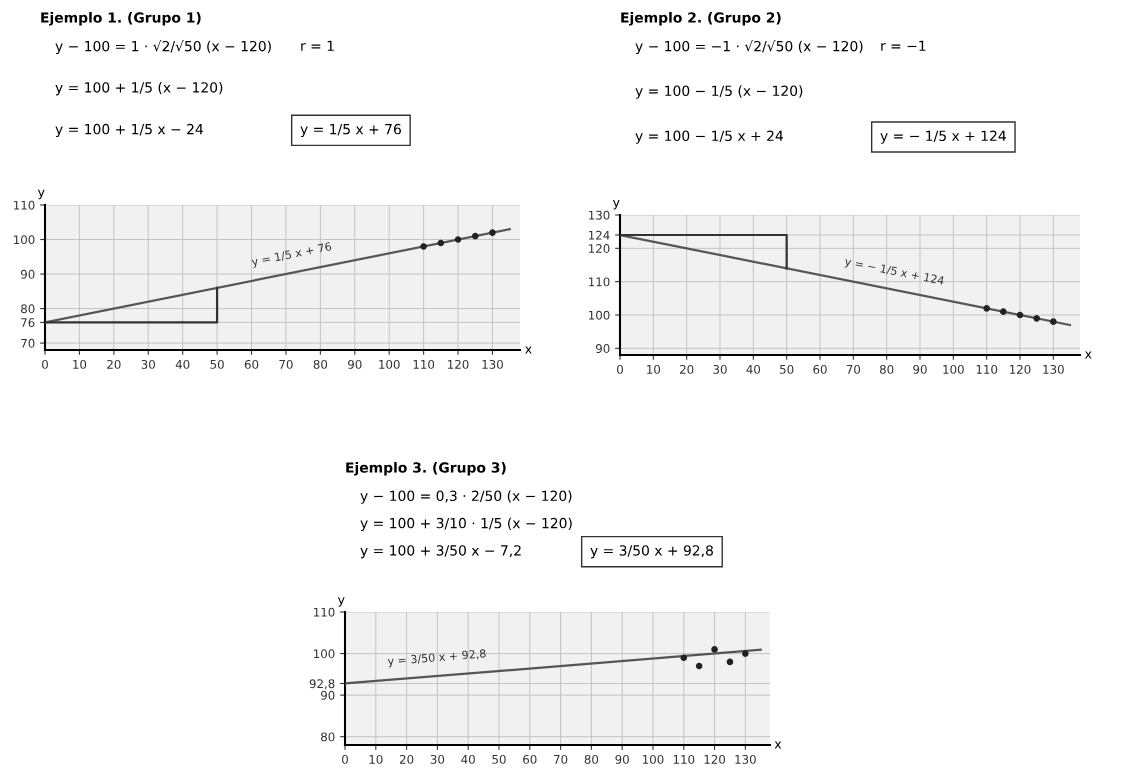  Describe the element at coordinates (292, 255) in the screenshot. I see `annotation: y = 1/5 x + 76` at that location.